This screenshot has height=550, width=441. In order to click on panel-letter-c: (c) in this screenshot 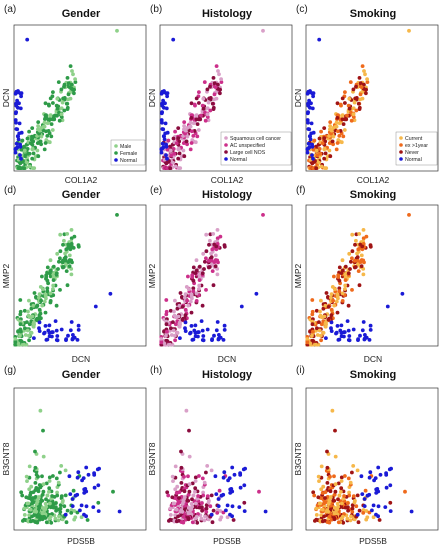, I will do `click(302, 9)`.